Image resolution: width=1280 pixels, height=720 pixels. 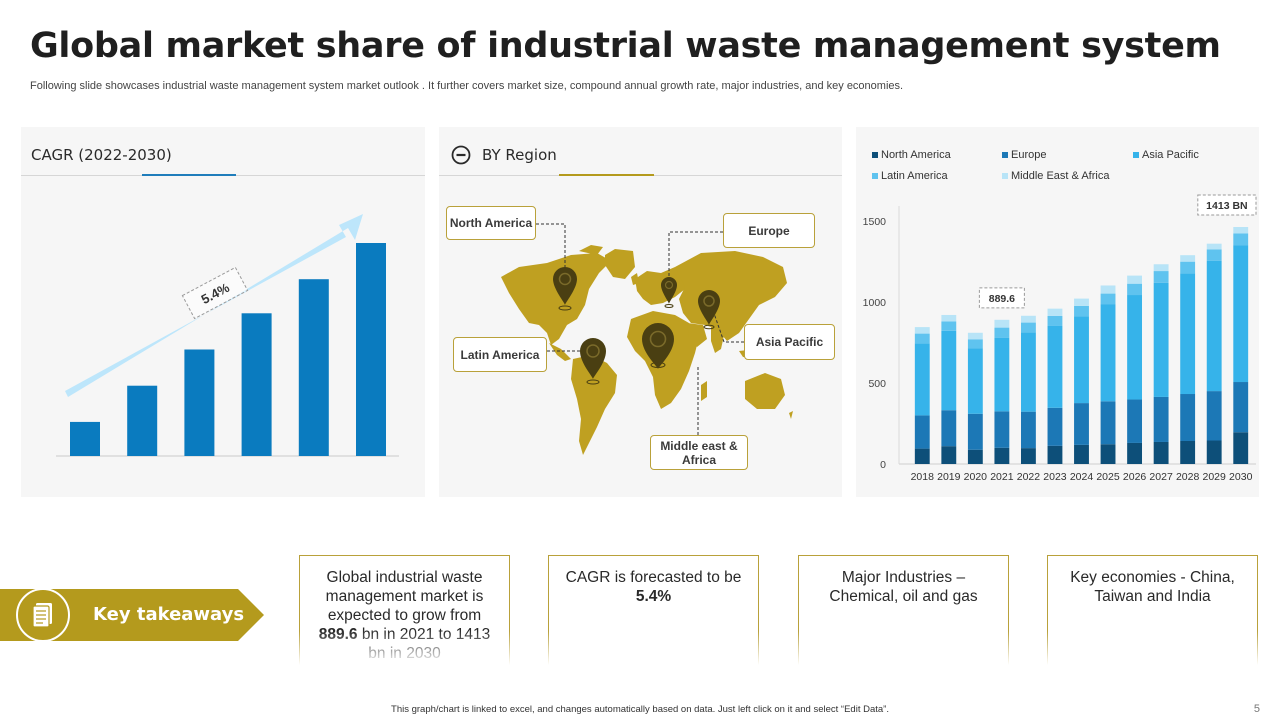 What do you see at coordinates (976, 477) in the screenshot?
I see `x-tick-label: 2020` at bounding box center [976, 477].